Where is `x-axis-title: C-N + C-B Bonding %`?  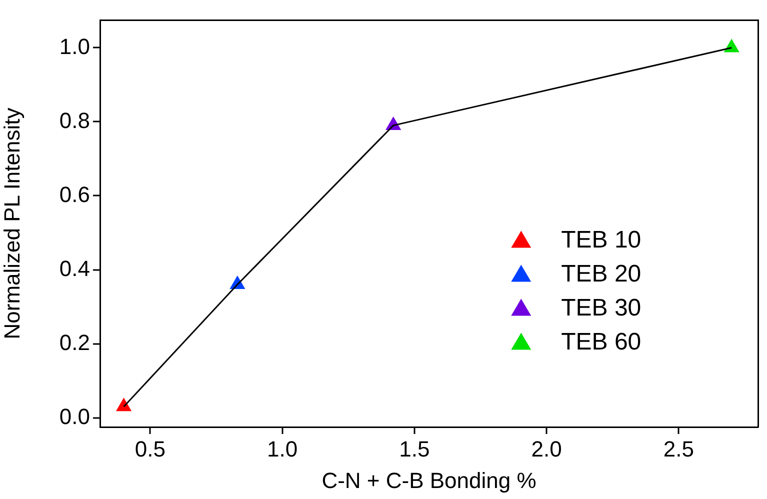 x-axis-title: C-N + C-B Bonding % is located at coordinates (429, 480).